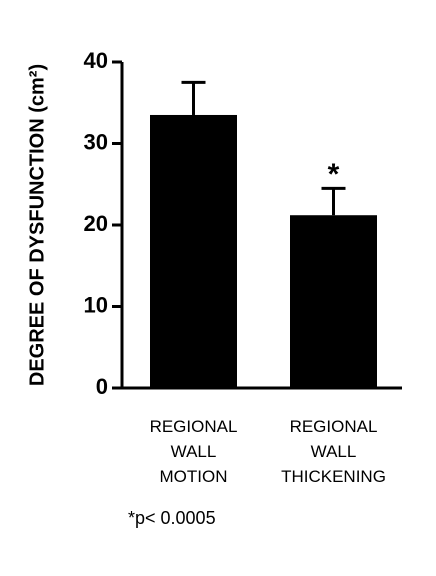  Describe the element at coordinates (96, 304) in the screenshot. I see `y-tick-label: 10` at that location.